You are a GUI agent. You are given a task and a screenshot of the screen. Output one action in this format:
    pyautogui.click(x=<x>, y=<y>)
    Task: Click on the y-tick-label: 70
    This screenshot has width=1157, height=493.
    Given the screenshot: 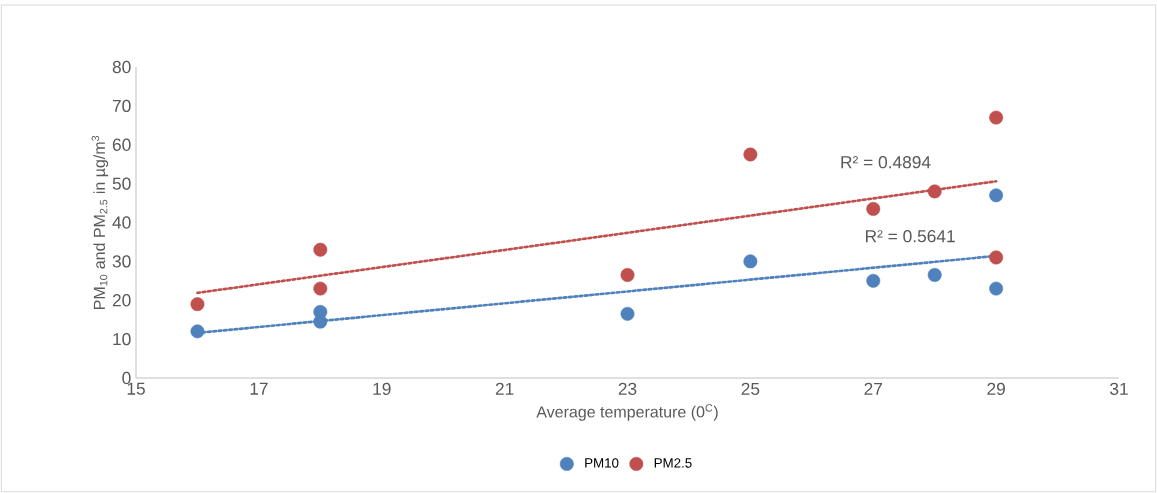 What is the action you would take?
    pyautogui.click(x=121, y=106)
    